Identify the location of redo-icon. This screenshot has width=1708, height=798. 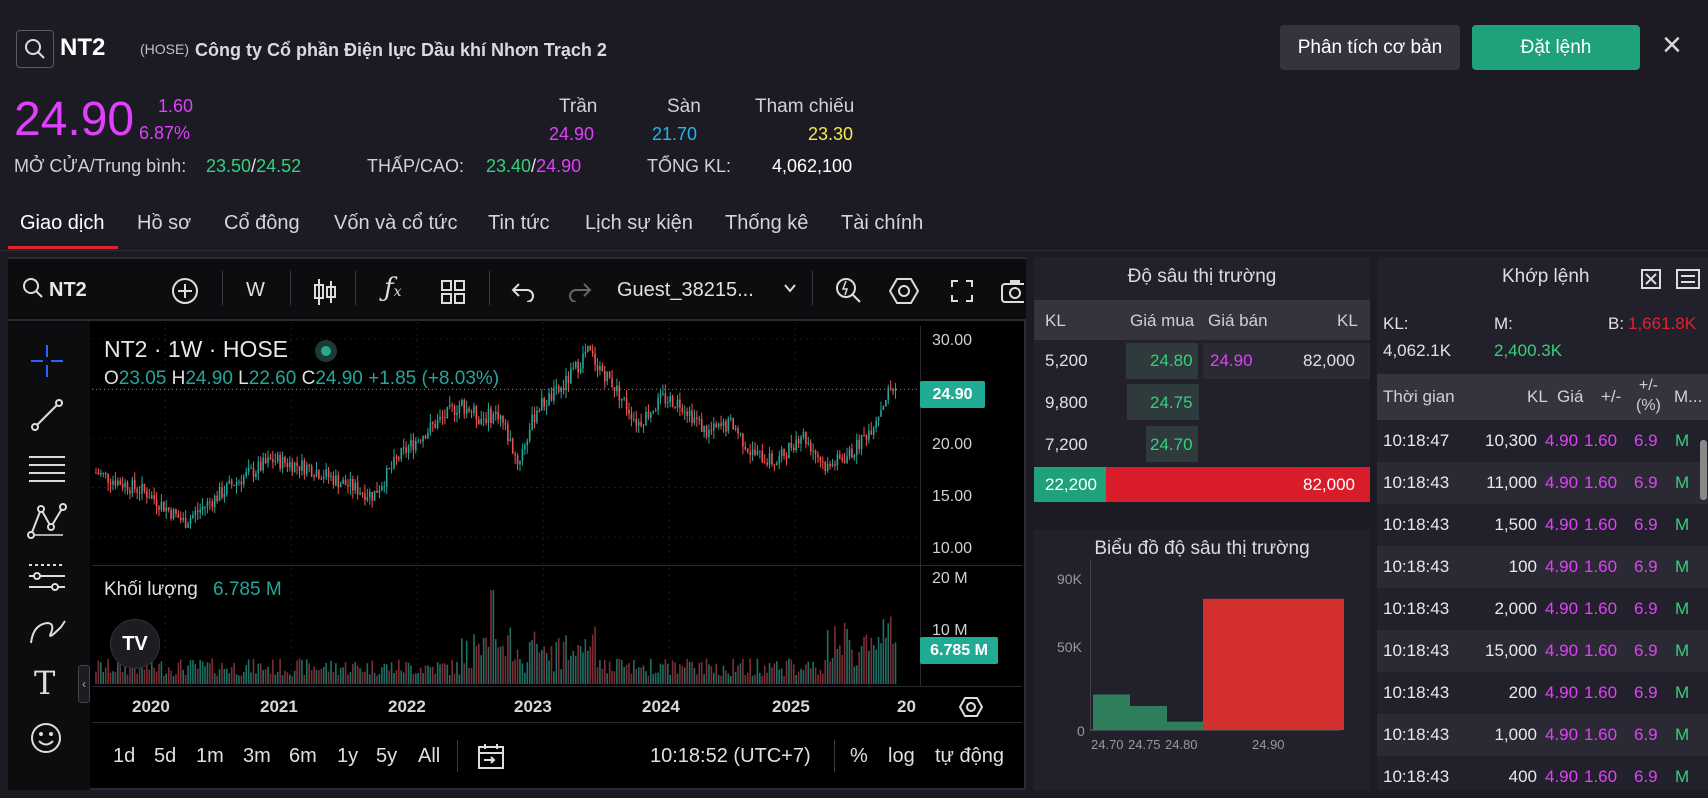
(580, 293).